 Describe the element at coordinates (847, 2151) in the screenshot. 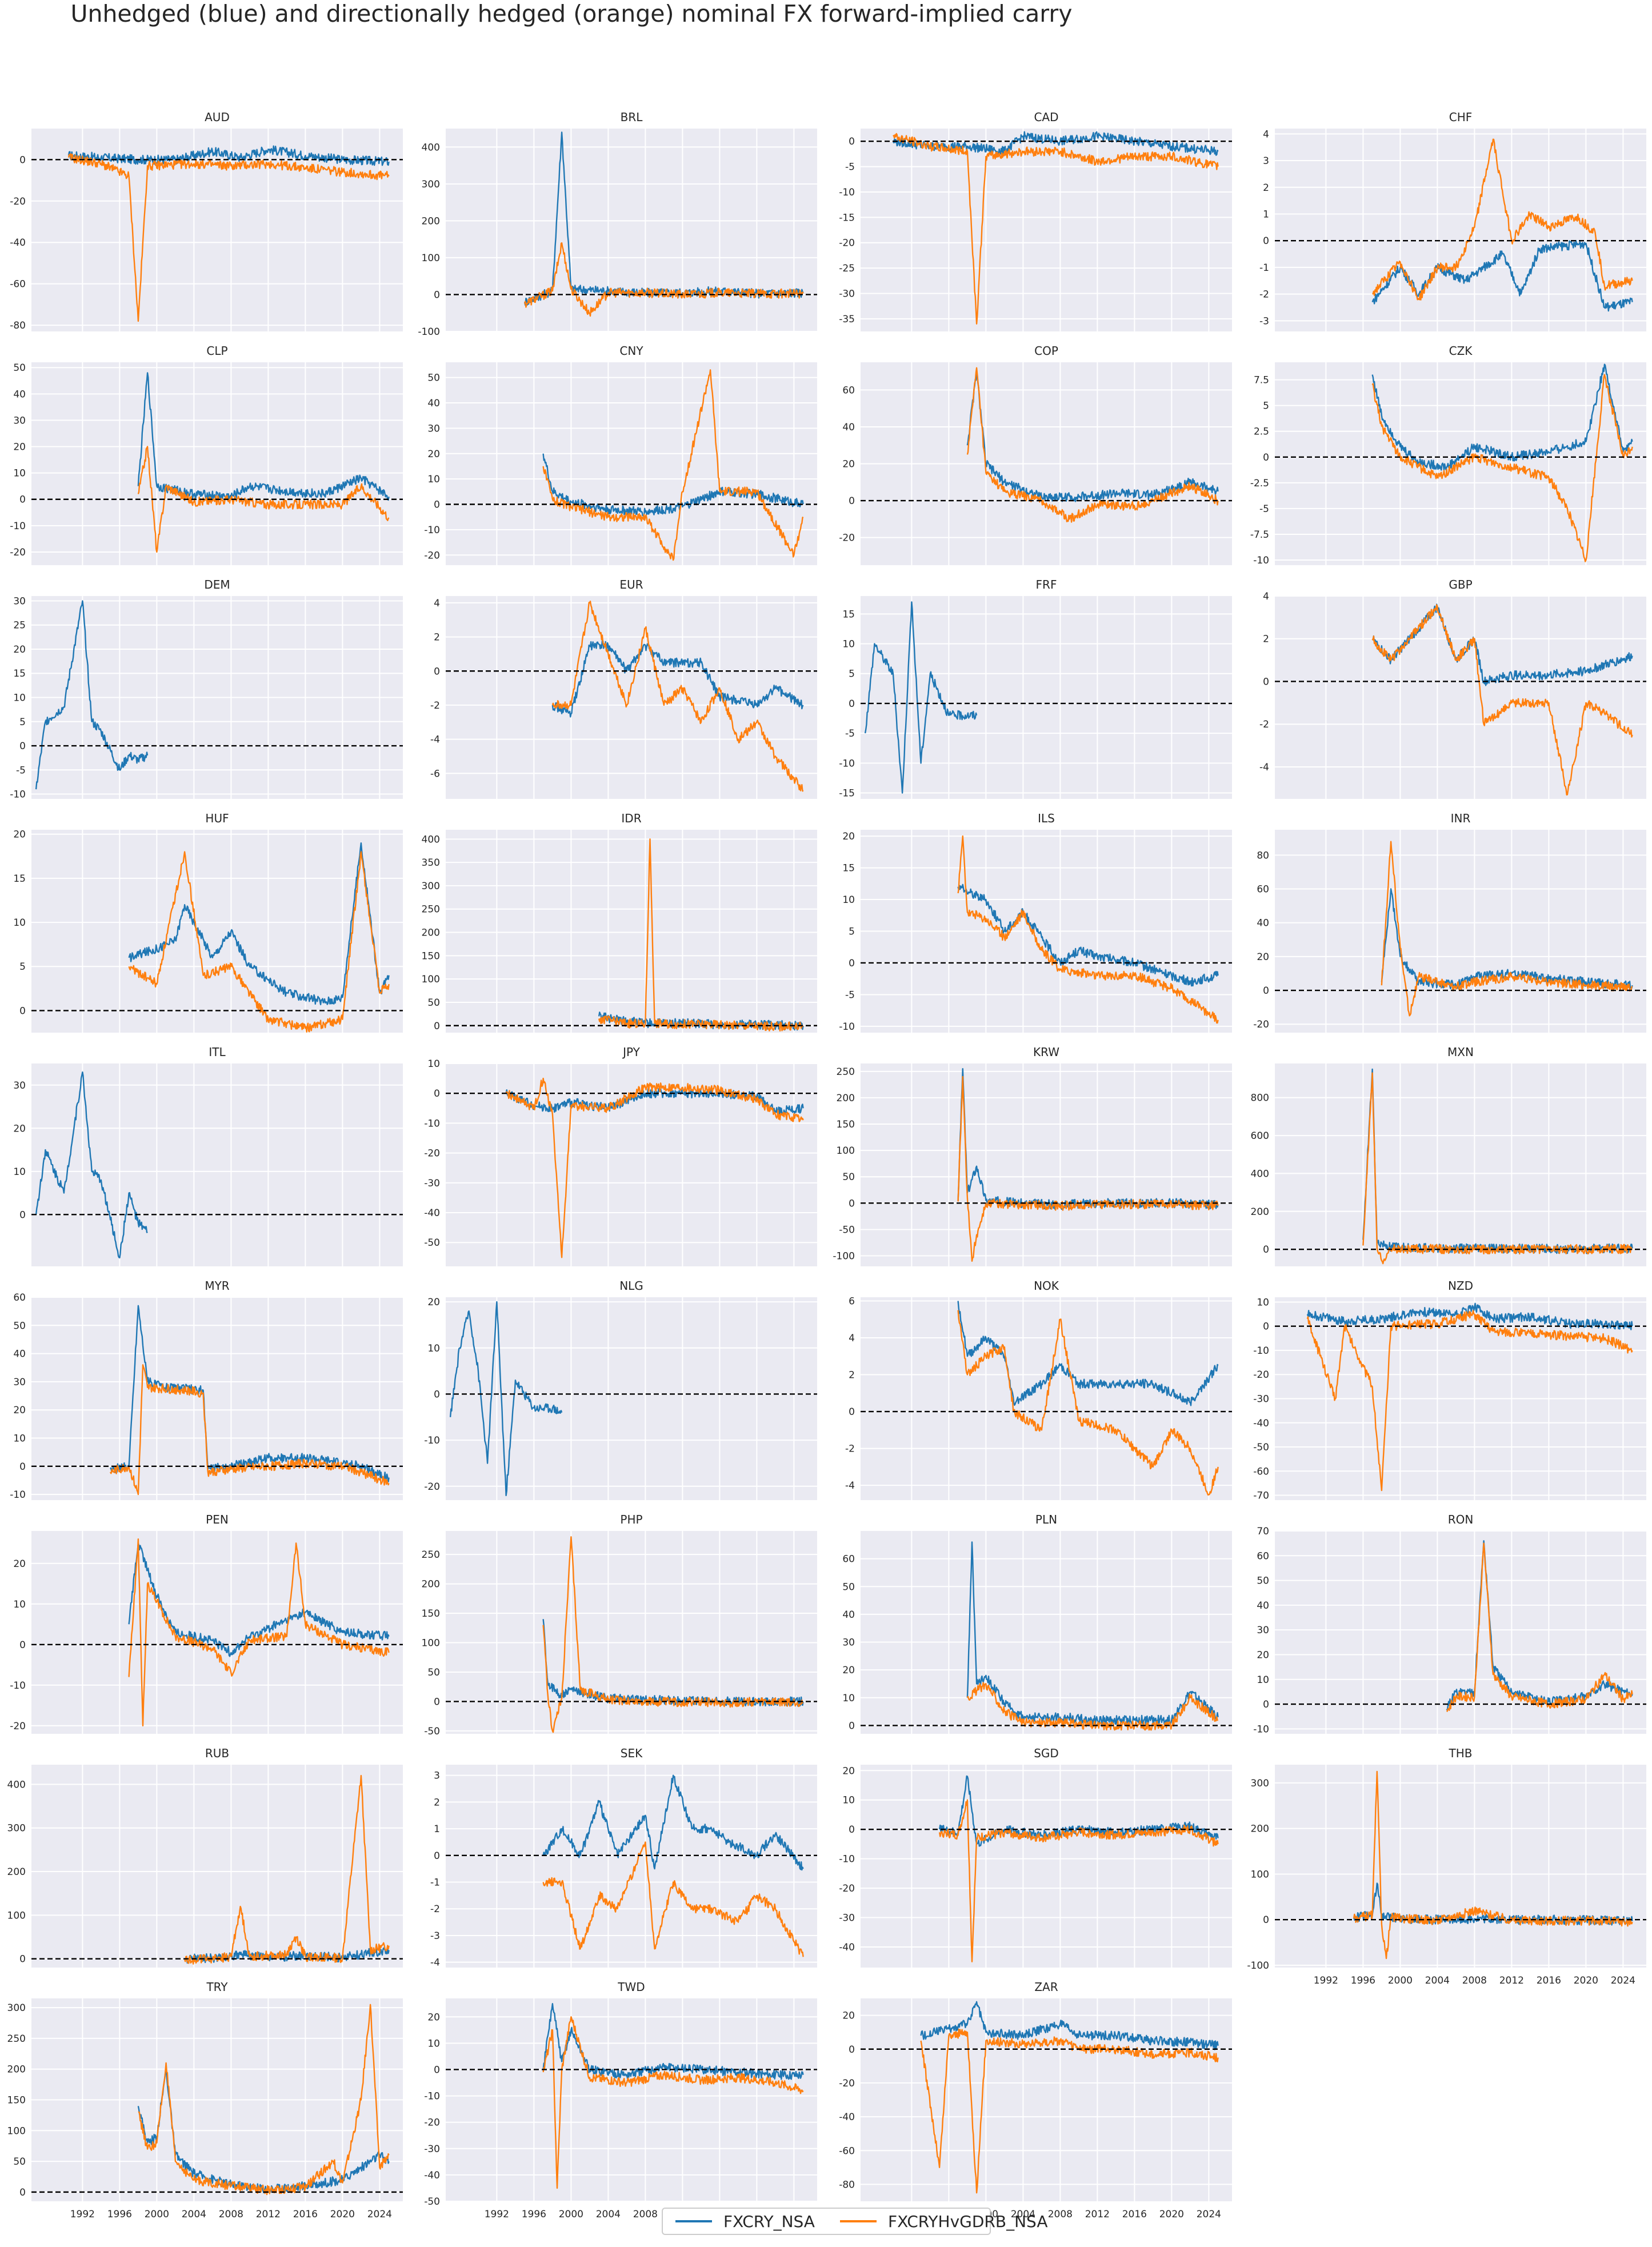

I see `y-tick-label: -60` at that location.